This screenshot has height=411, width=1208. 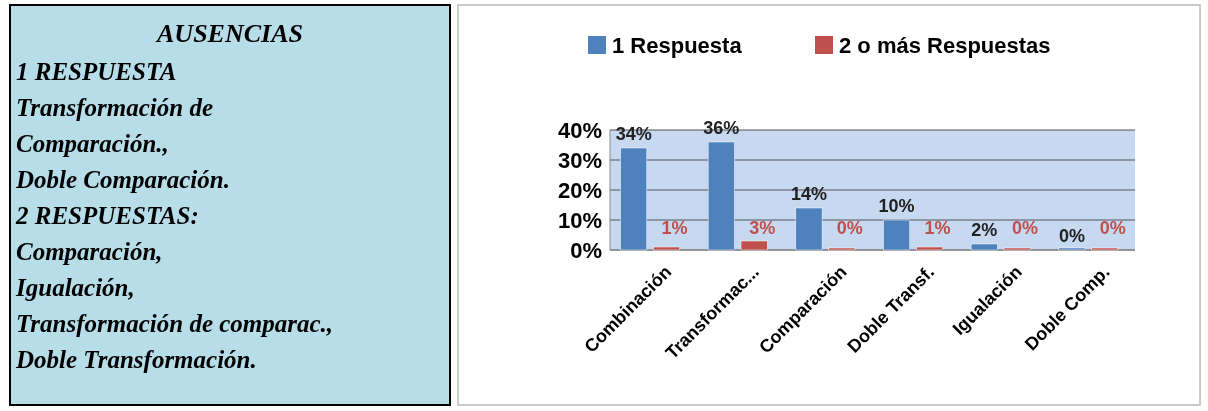 What do you see at coordinates (75, 287) in the screenshot?
I see `text: Igualación,` at bounding box center [75, 287].